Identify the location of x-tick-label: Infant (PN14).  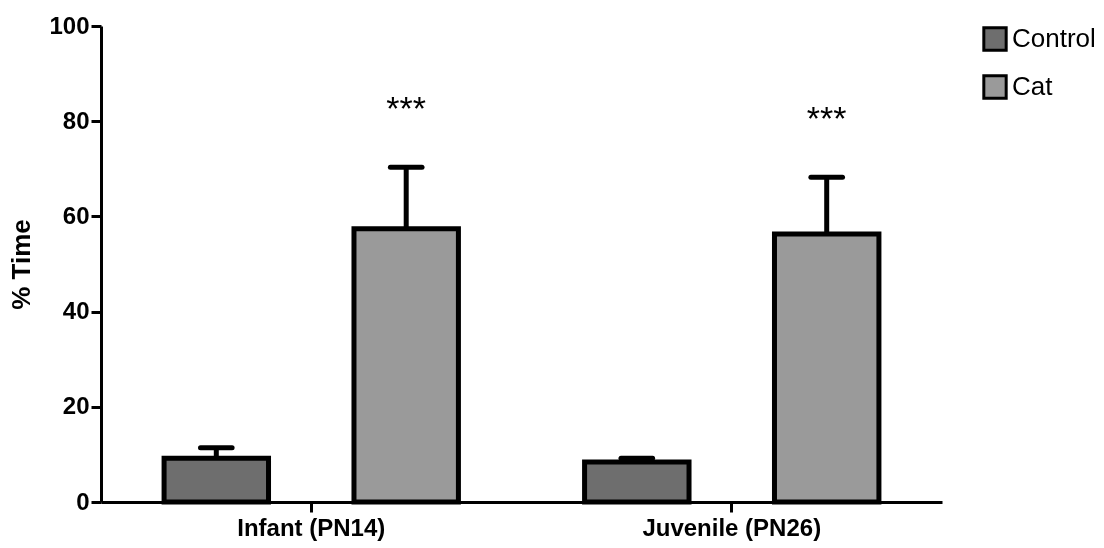
(311, 527).